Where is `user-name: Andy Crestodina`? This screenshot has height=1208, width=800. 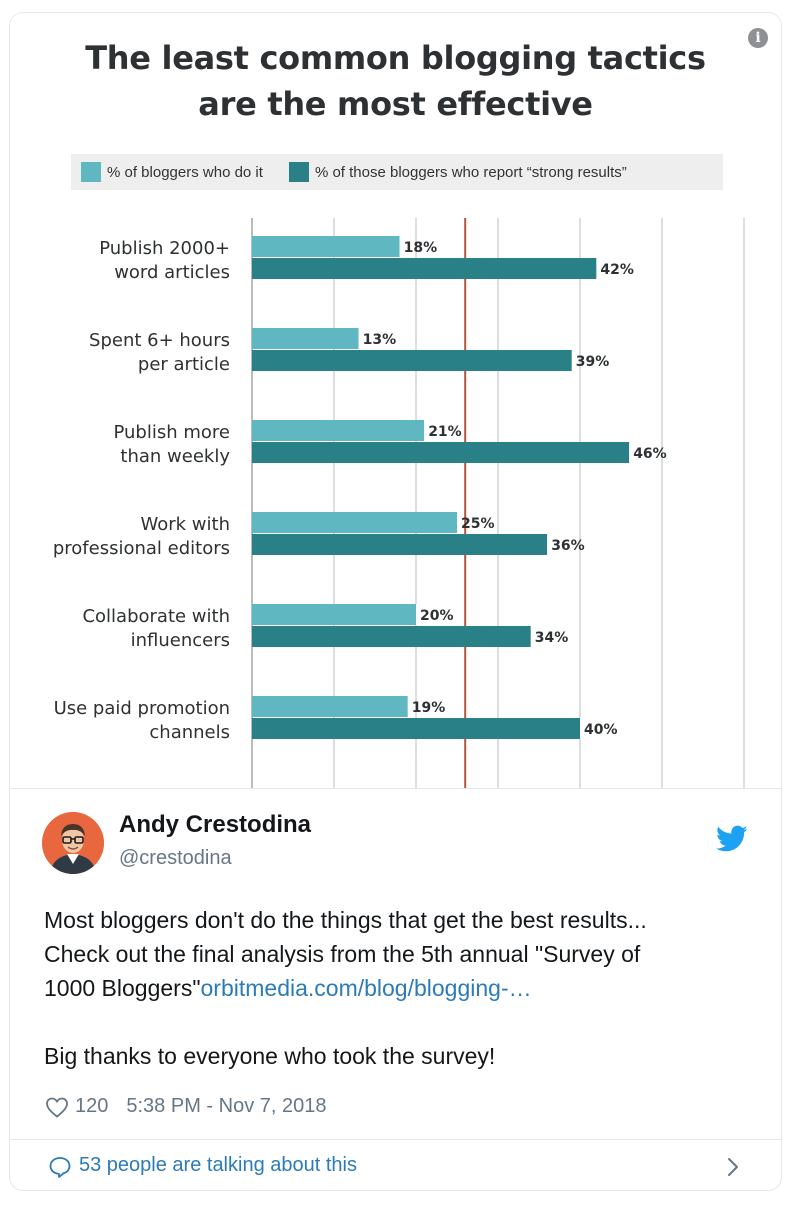
user-name: Andy Crestodina is located at coordinates (215, 824).